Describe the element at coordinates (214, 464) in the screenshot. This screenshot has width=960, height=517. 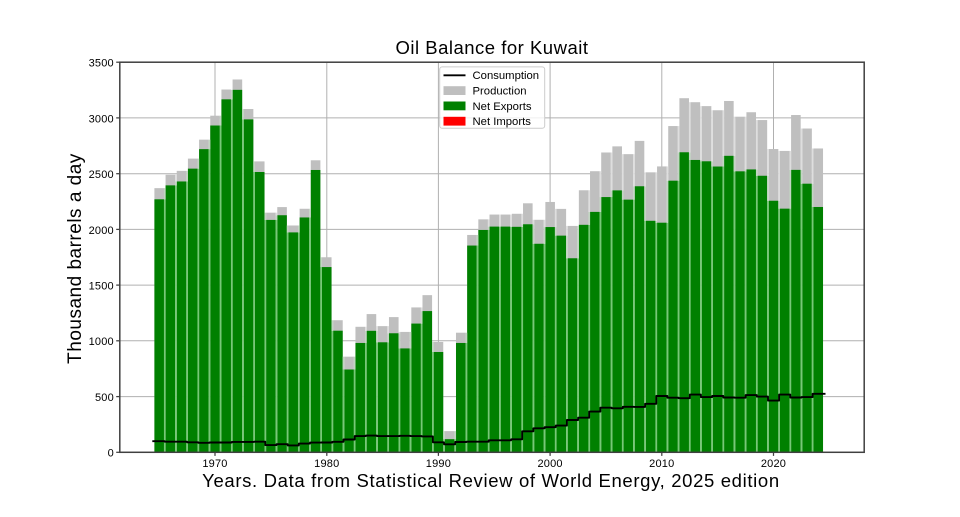
I see `svg-text: 1970` at that location.